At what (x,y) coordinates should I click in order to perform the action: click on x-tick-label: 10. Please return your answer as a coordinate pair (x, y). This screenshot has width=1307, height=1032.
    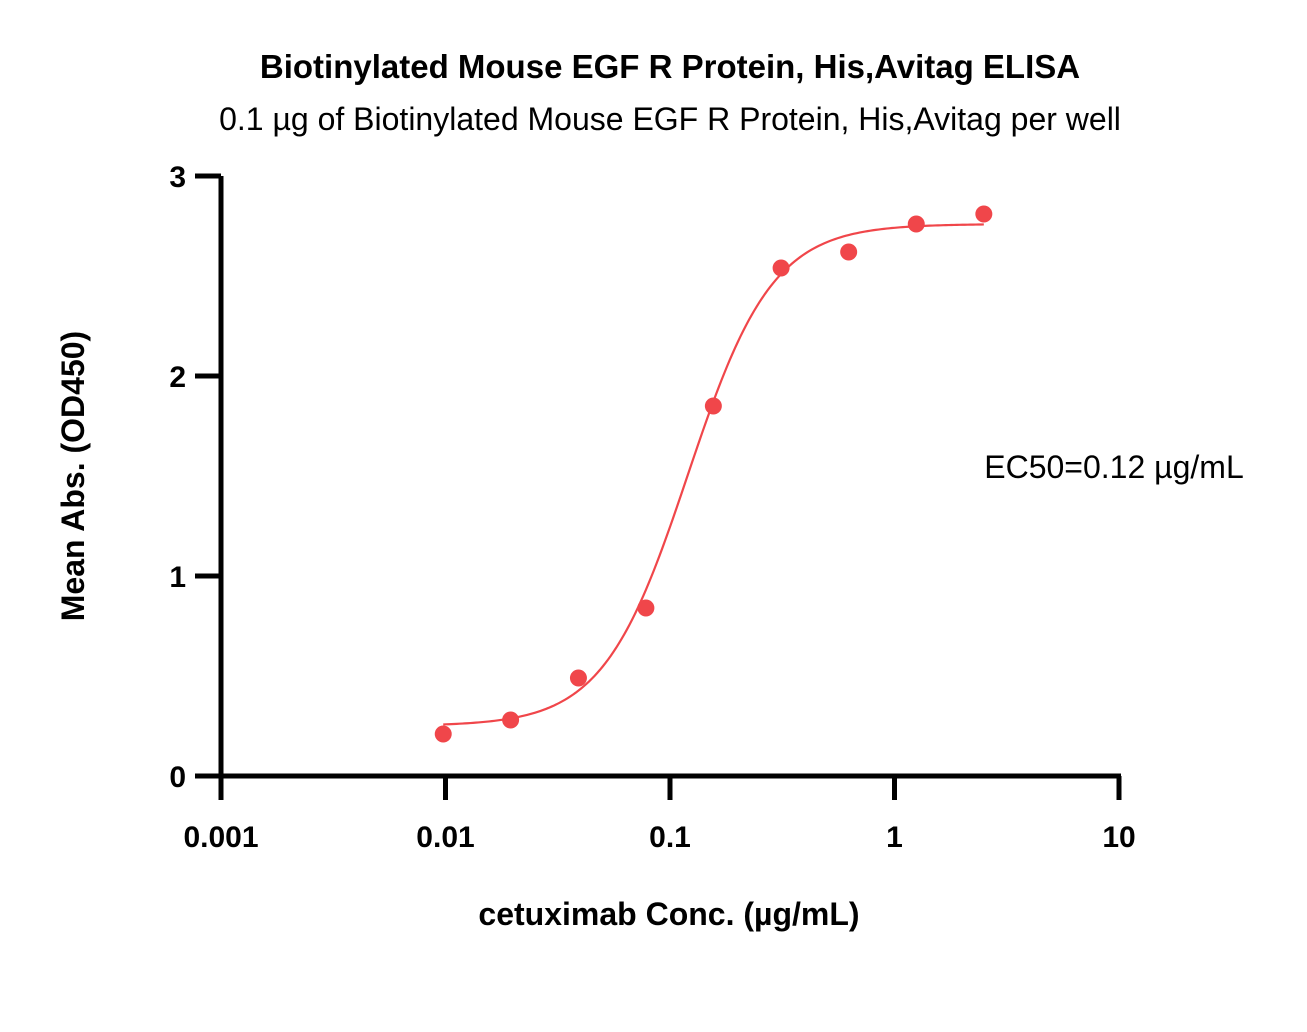
    Looking at the image, I should click on (1118, 837).